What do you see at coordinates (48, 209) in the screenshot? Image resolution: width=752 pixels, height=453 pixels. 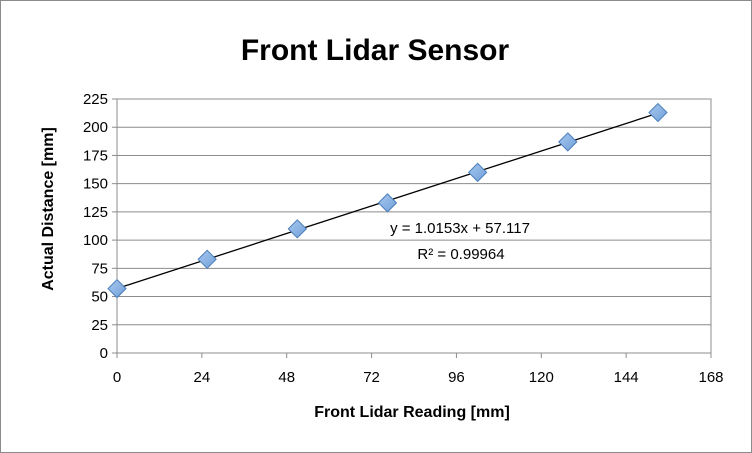 I see `y-axis-label: Actual Distance [mm]` at bounding box center [48, 209].